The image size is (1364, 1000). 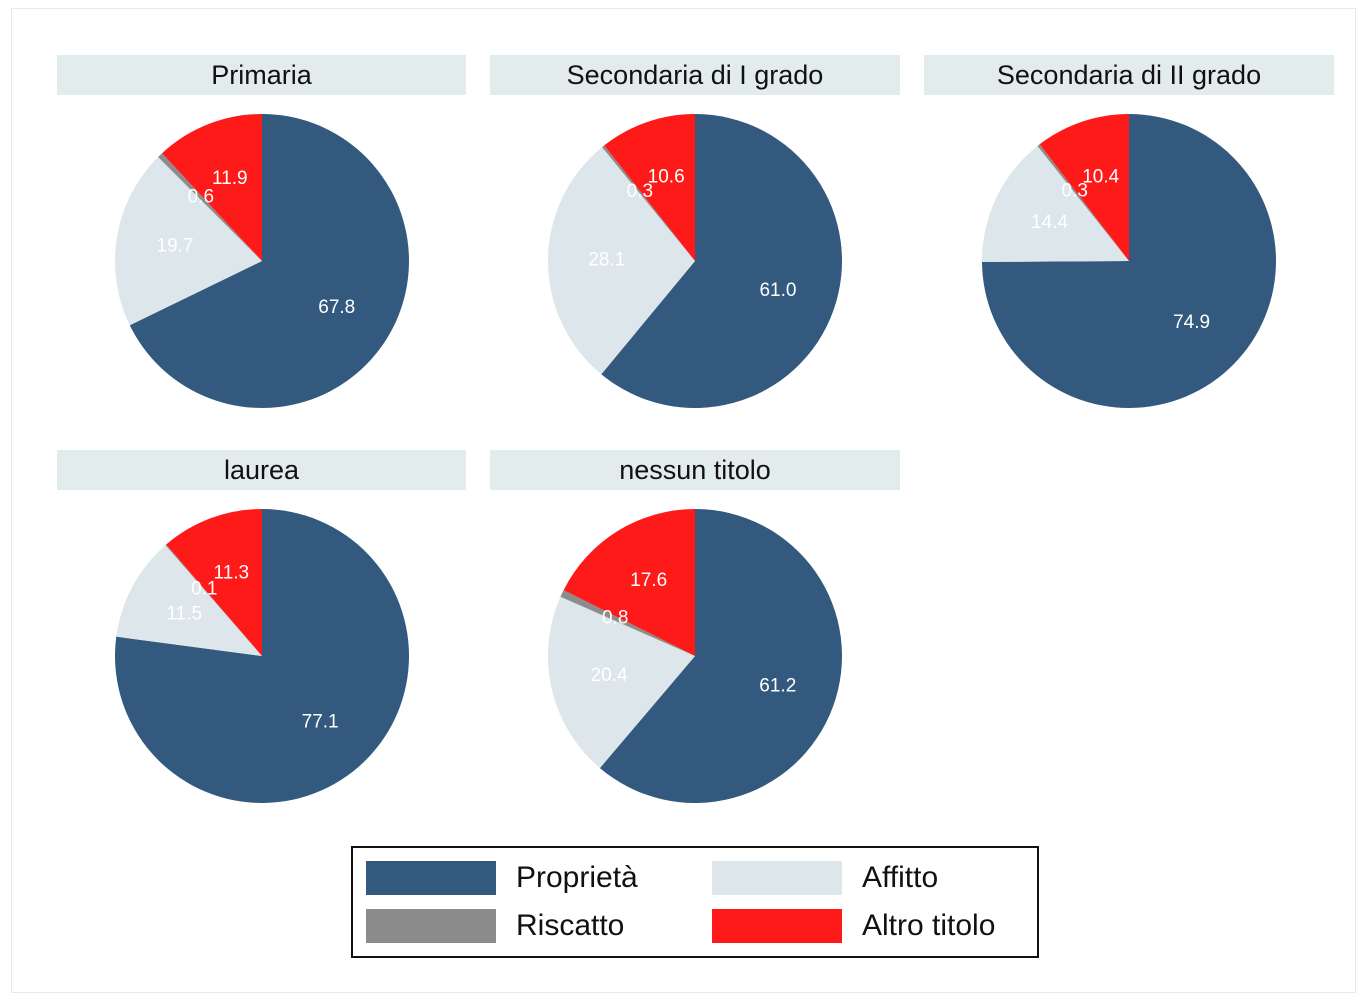 What do you see at coordinates (336, 307) in the screenshot?
I see `pie-label-proprieta: 67.8` at bounding box center [336, 307].